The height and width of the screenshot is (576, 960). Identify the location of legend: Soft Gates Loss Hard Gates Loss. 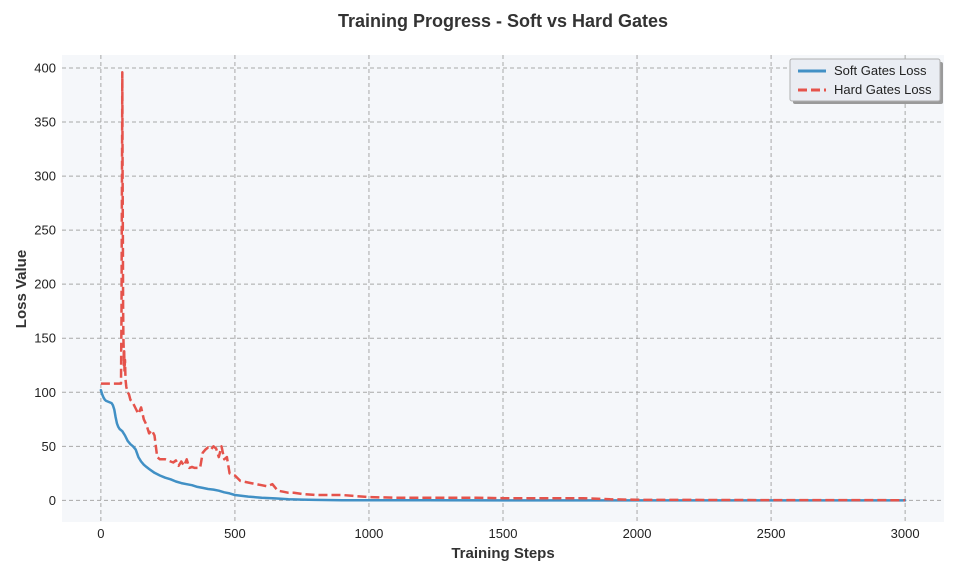
(866, 81).